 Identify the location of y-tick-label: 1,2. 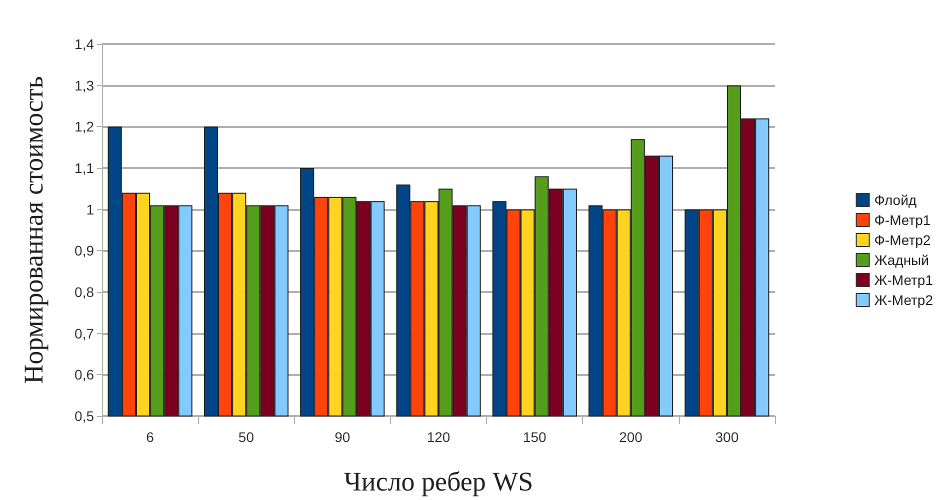
(84, 126).